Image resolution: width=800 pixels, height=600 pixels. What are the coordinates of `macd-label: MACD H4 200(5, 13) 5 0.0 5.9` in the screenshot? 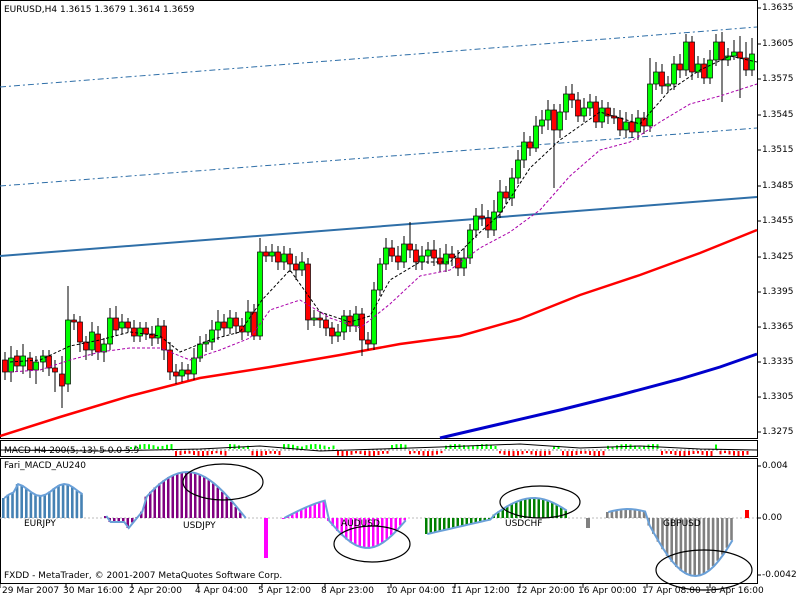 It's located at (72, 451).